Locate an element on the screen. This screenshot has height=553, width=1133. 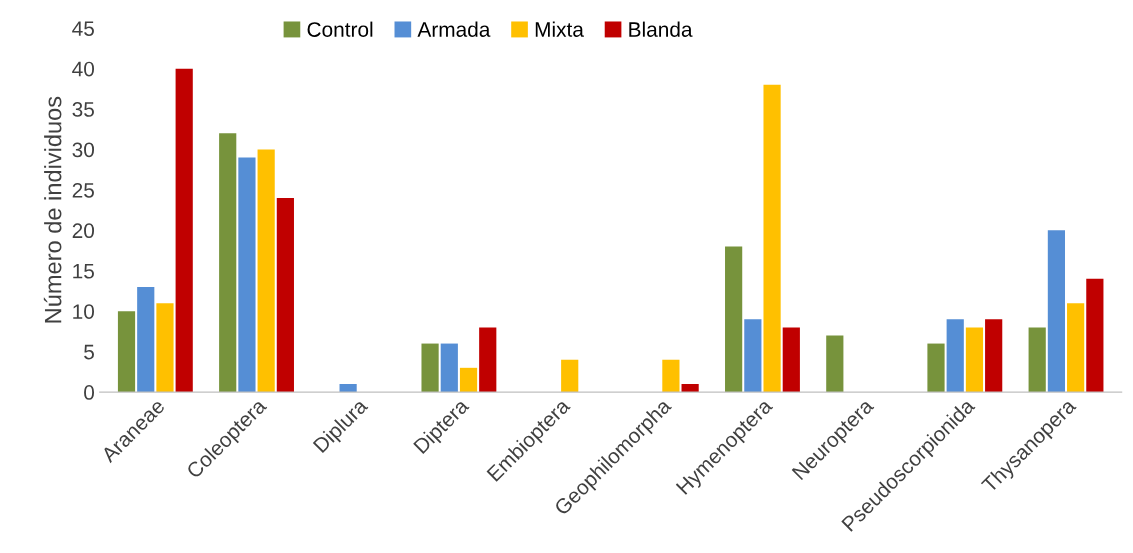
legend-label: Mixta is located at coordinates (559, 29).